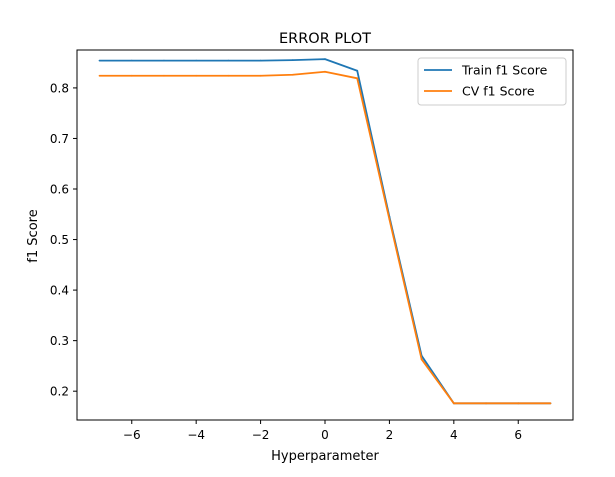 Image resolution: width=615 pixels, height=477 pixels. What do you see at coordinates (196, 435) in the screenshot?
I see `x-tick-label: −4` at bounding box center [196, 435].